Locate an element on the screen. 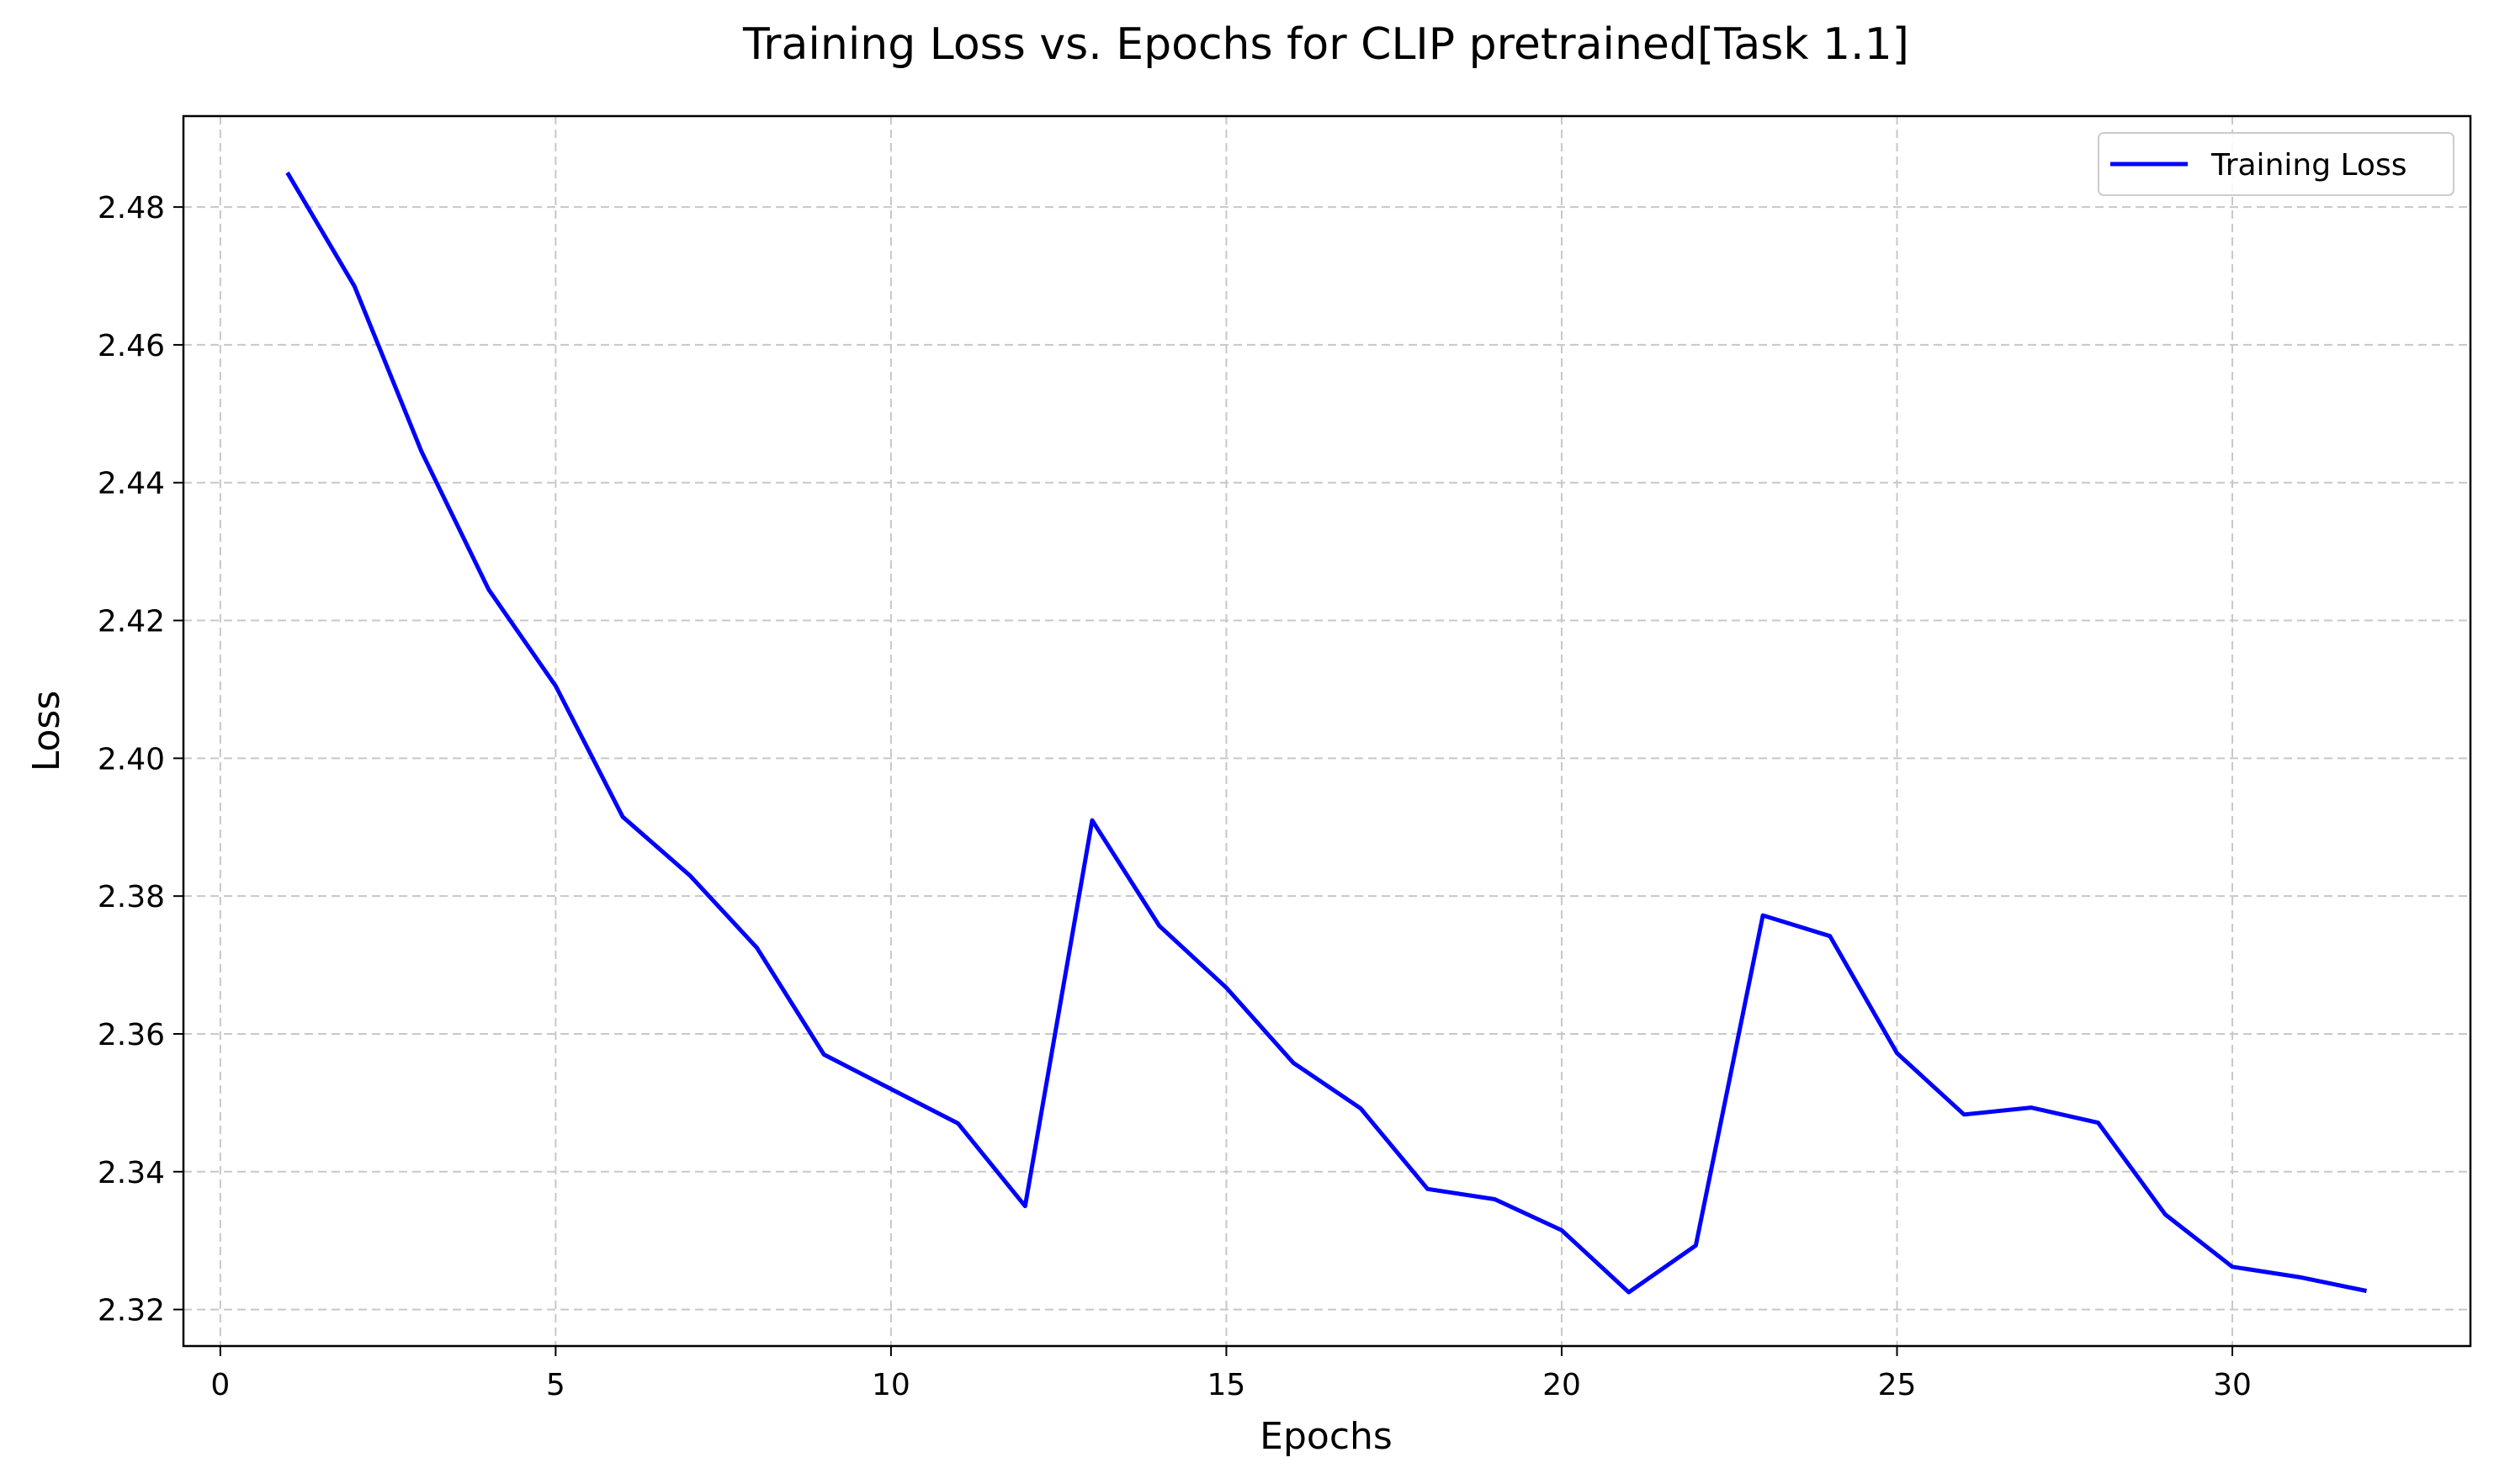  x-tick-label: 15 is located at coordinates (1227, 1385).